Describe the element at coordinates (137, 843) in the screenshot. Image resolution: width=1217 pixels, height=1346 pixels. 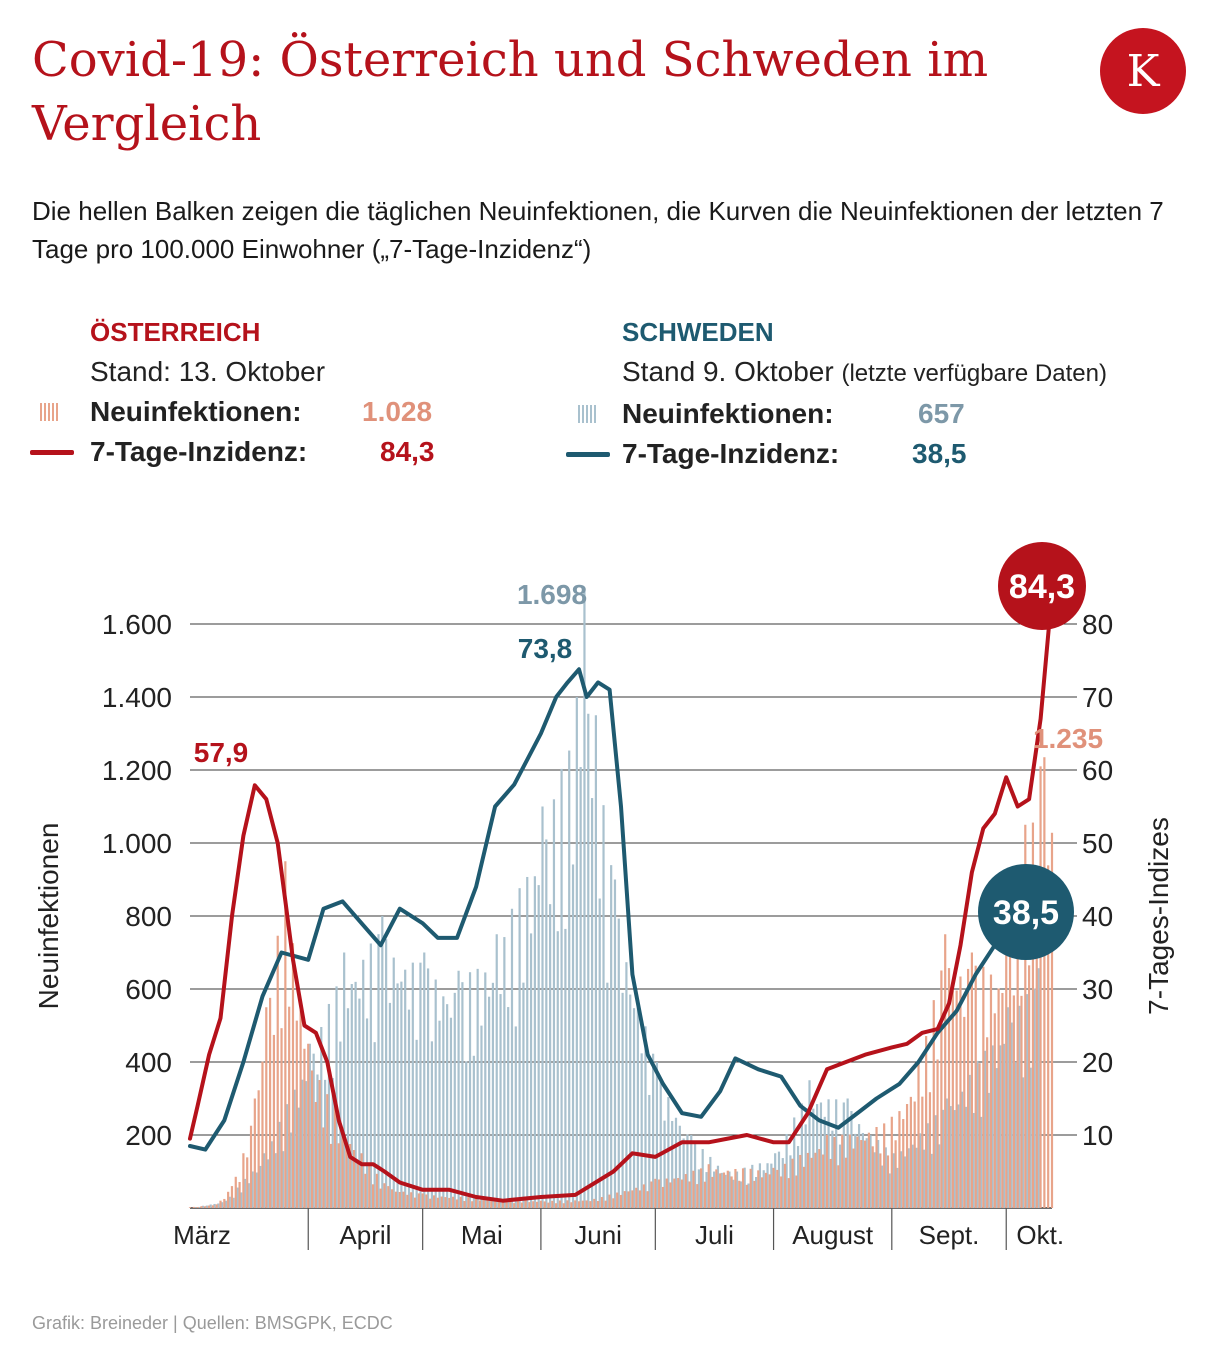
I see `y-tick-label: 1.000` at that location.